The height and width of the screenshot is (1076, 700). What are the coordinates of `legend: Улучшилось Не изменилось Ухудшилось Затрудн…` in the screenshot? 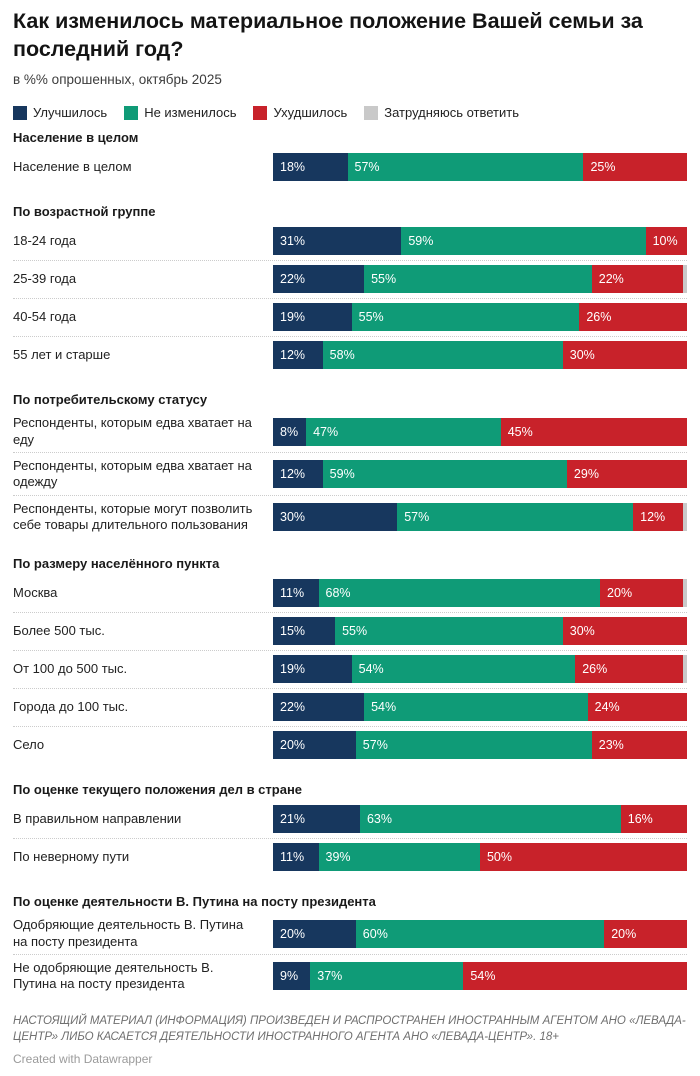 It's located at (350, 112).